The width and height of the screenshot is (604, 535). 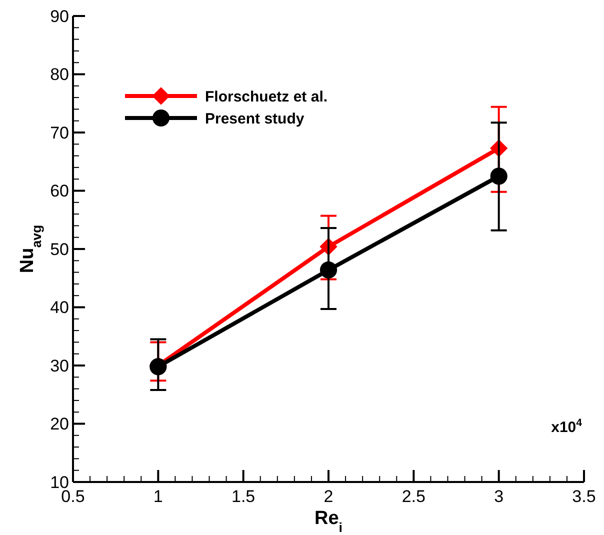 What do you see at coordinates (244, 496) in the screenshot?
I see `x-tick-label: 1.5` at bounding box center [244, 496].